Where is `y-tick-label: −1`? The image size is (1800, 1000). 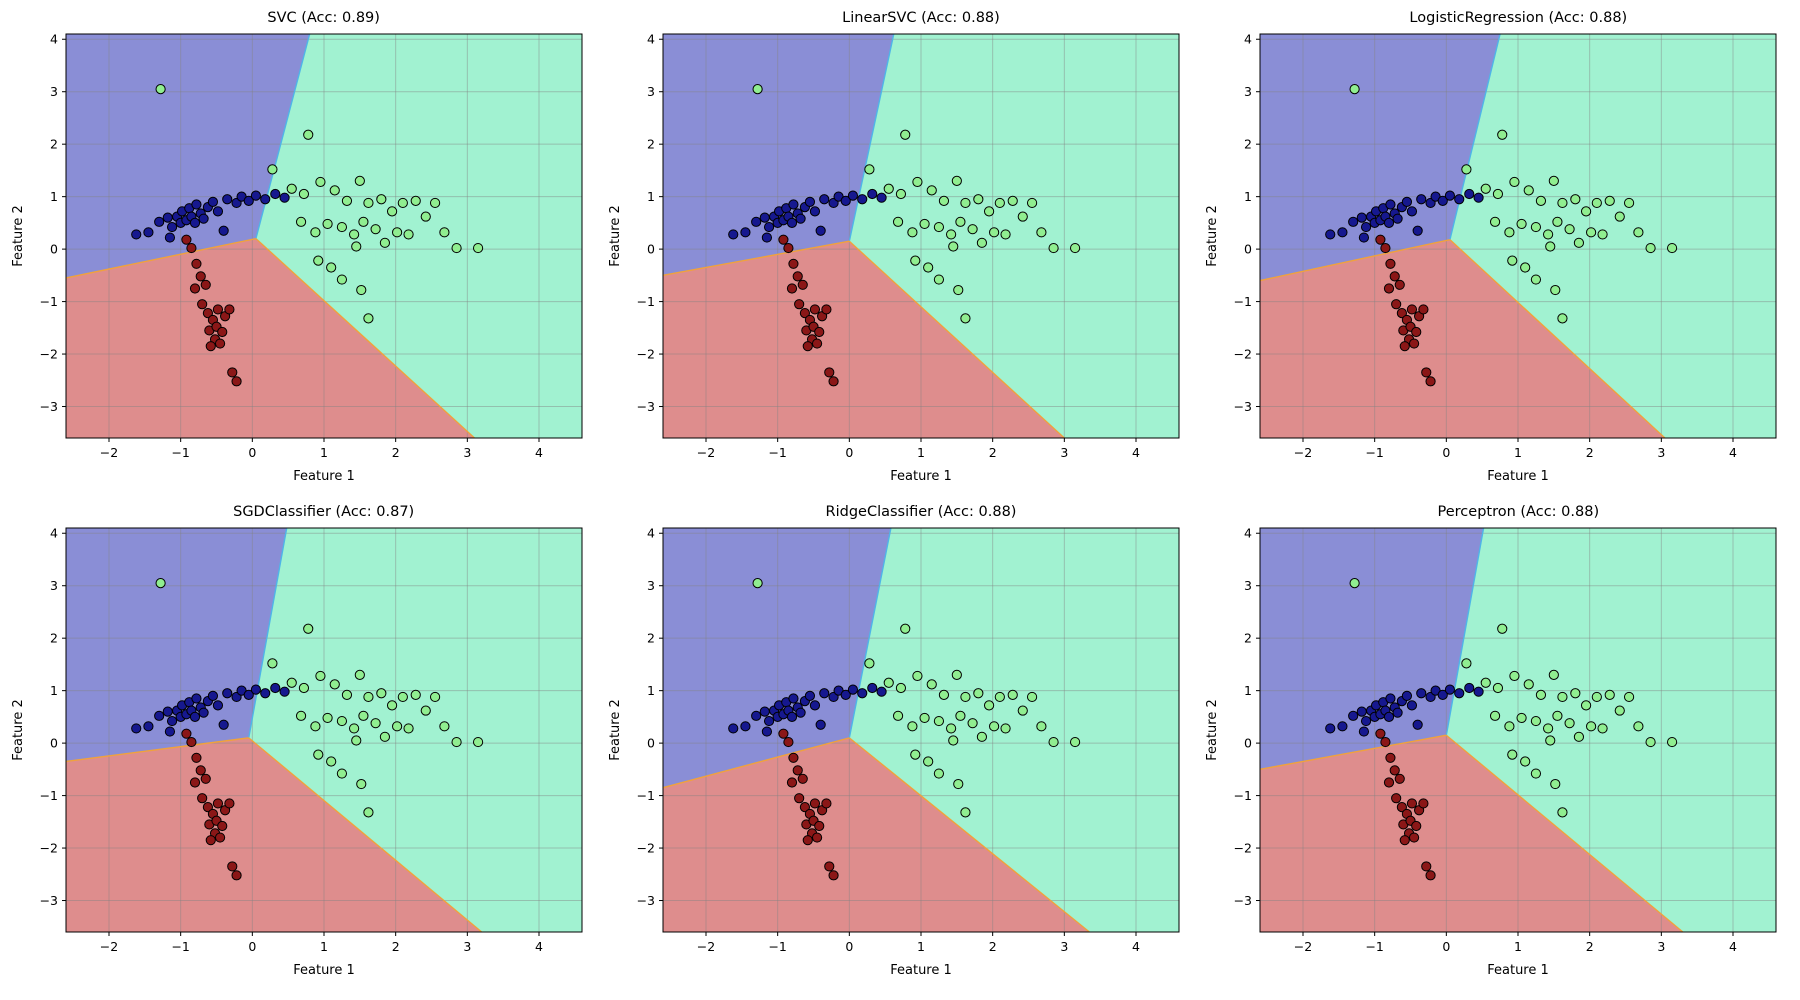 y-tick-label: −1 is located at coordinates (1243, 795).